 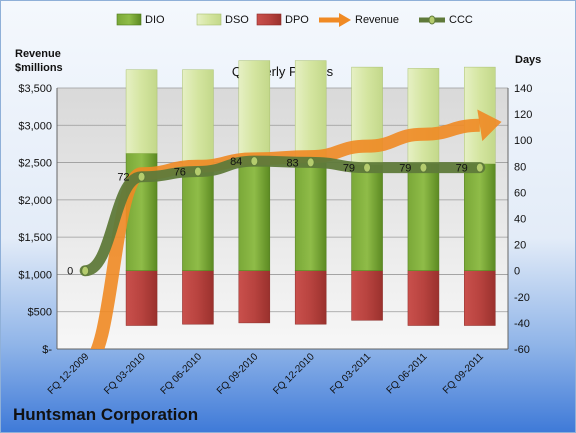 What do you see at coordinates (35, 164) in the screenshot?
I see `left-tick-label: $2,500` at bounding box center [35, 164].